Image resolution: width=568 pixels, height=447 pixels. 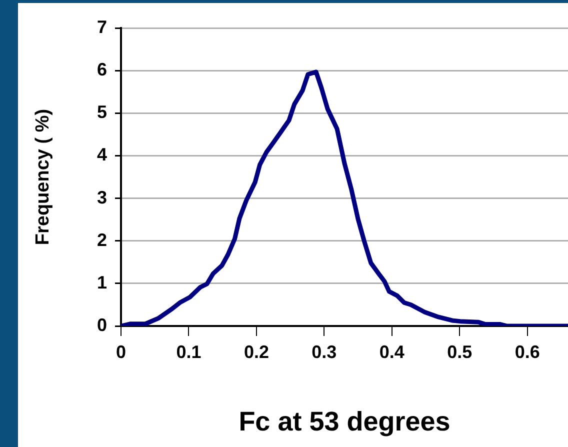 I want to click on y-axis-title: Frequency ( %), so click(x=43, y=177).